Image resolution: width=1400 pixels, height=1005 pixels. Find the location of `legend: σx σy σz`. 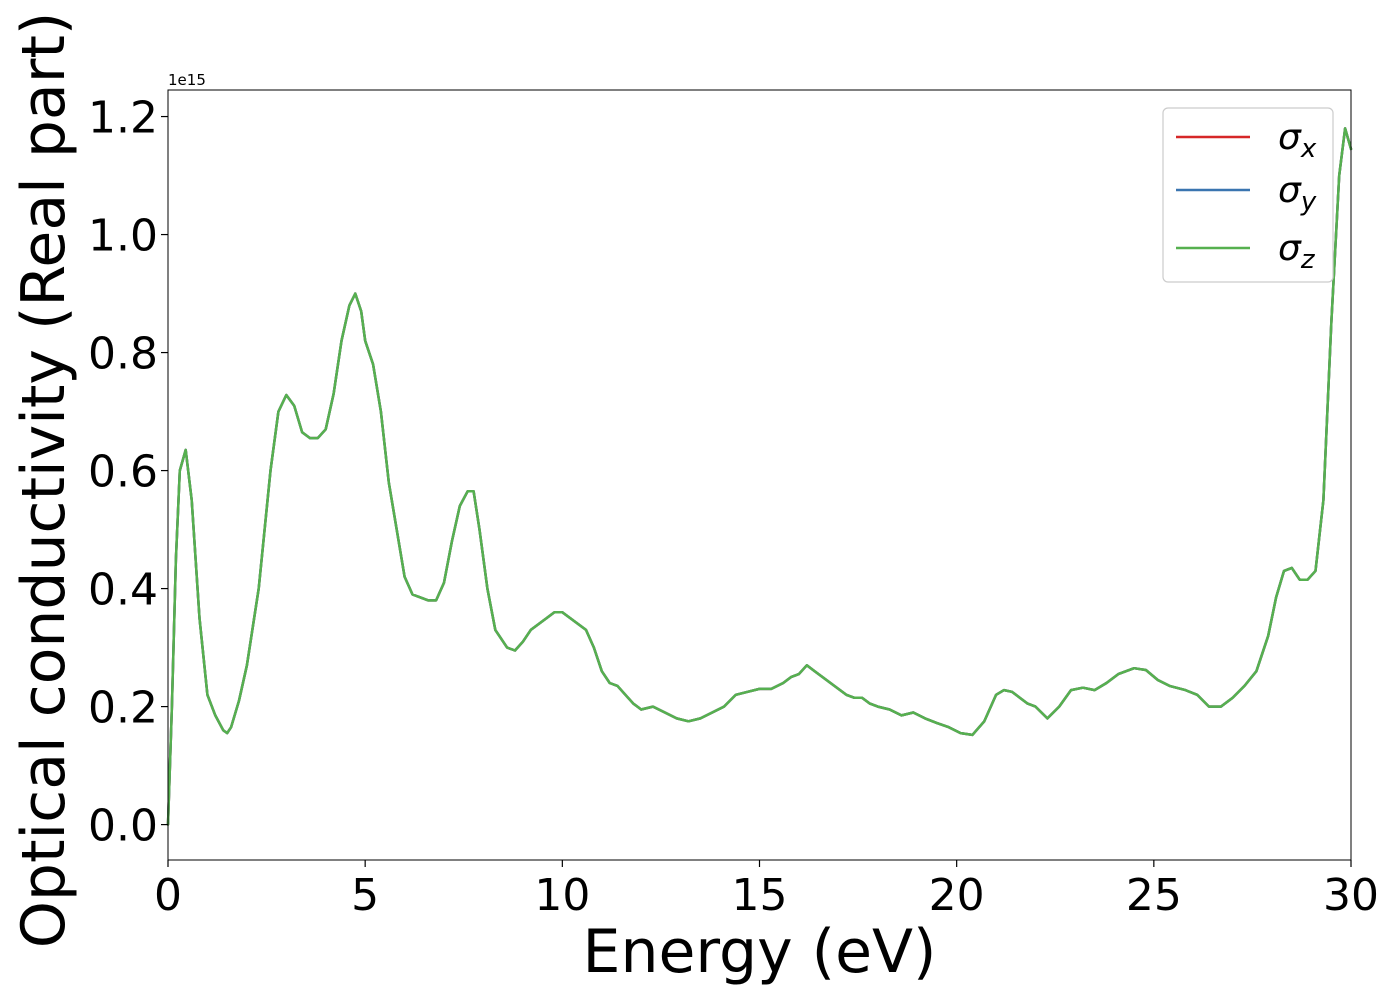

legend: σx σy σz is located at coordinates (1248, 195).